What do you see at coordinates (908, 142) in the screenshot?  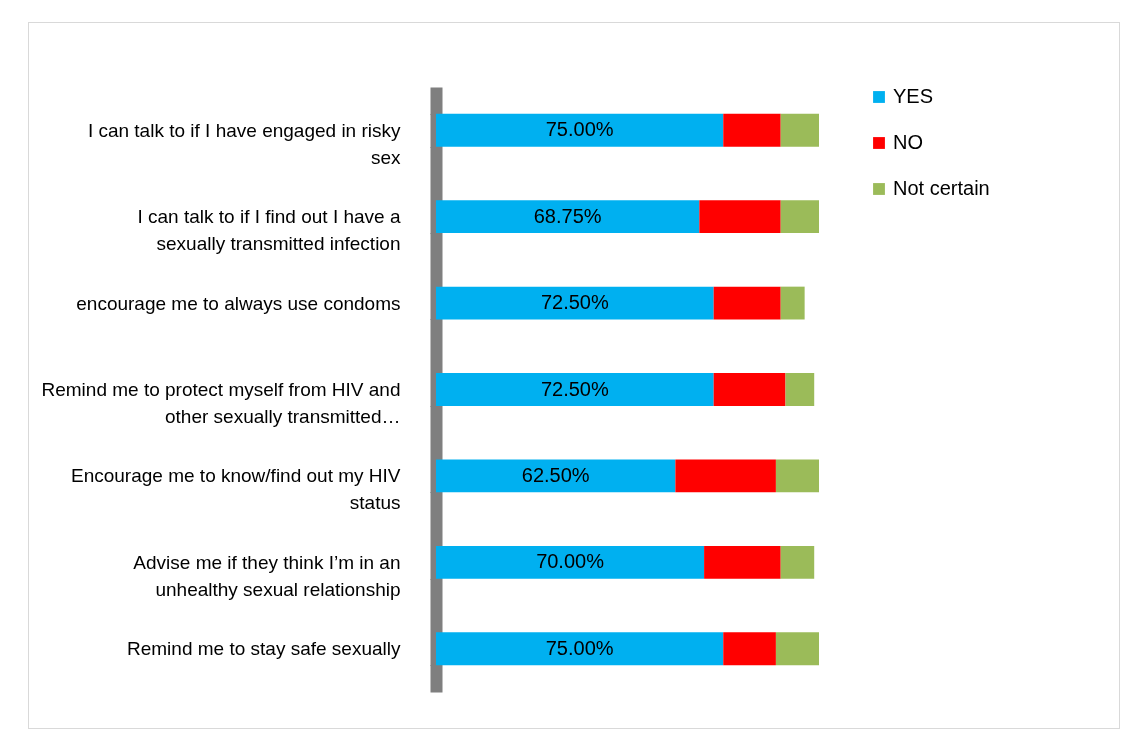 I see `legend-label: NO` at bounding box center [908, 142].